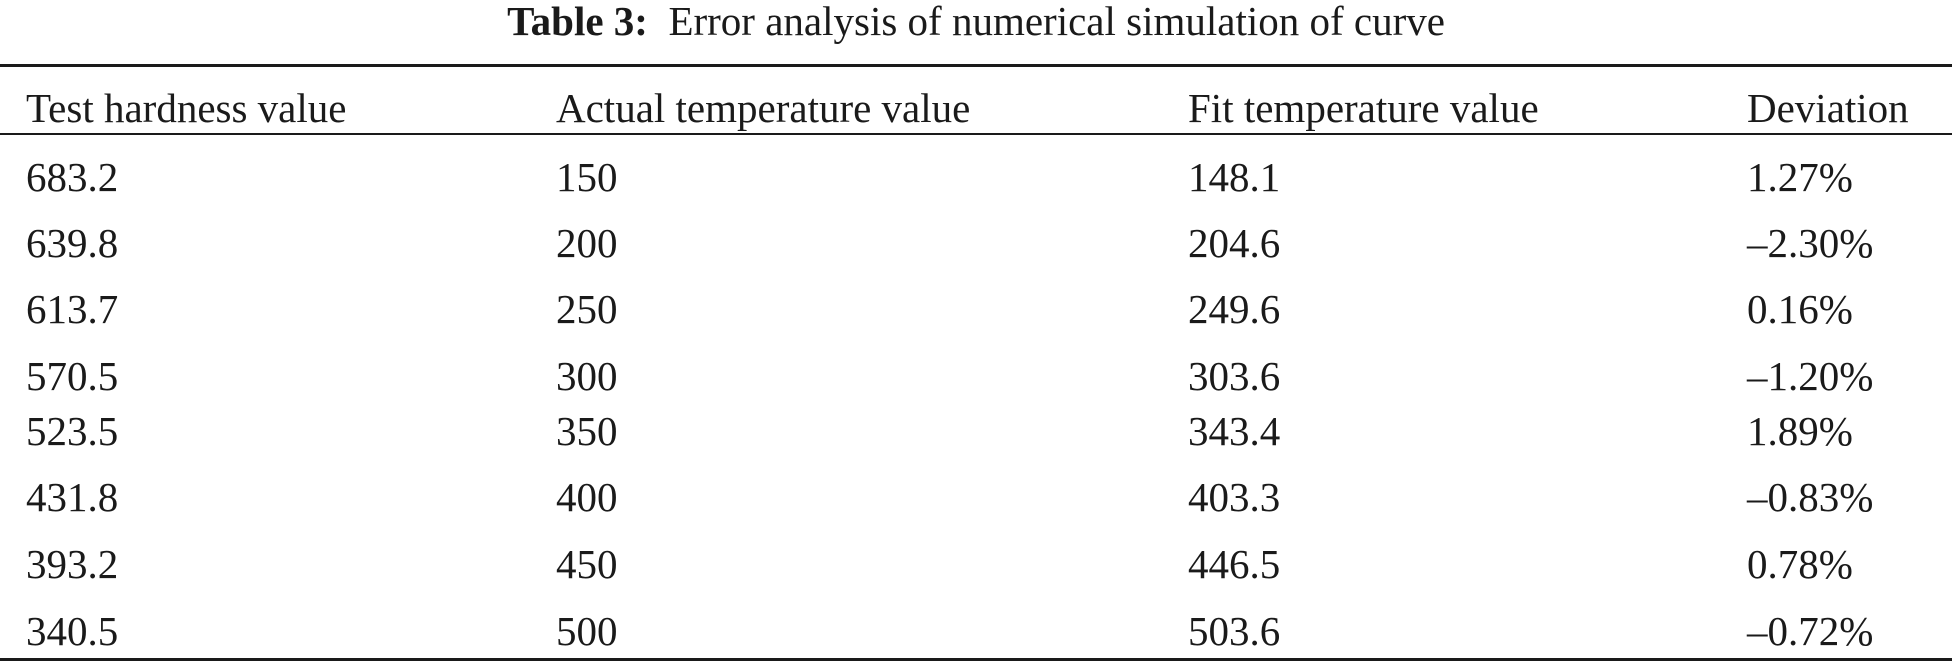  What do you see at coordinates (1810, 497) in the screenshot?
I see `table-cell: –0.83%` at bounding box center [1810, 497].